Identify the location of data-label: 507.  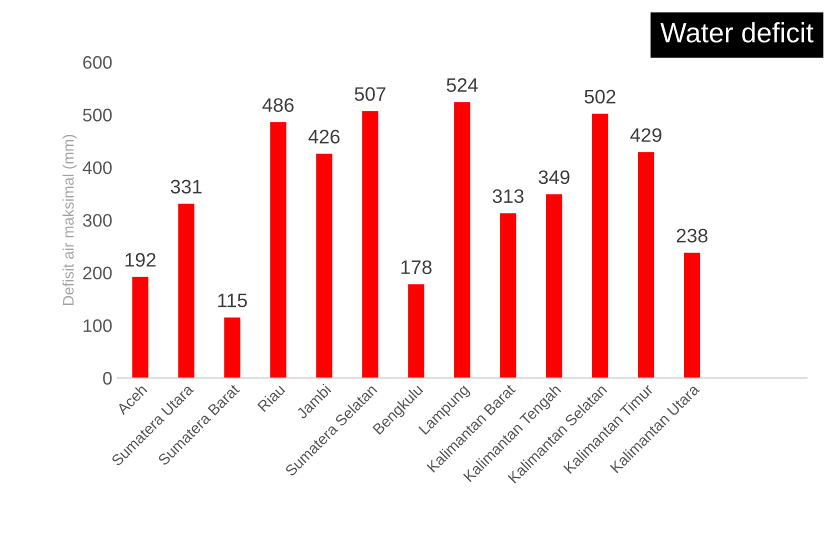
(370, 94).